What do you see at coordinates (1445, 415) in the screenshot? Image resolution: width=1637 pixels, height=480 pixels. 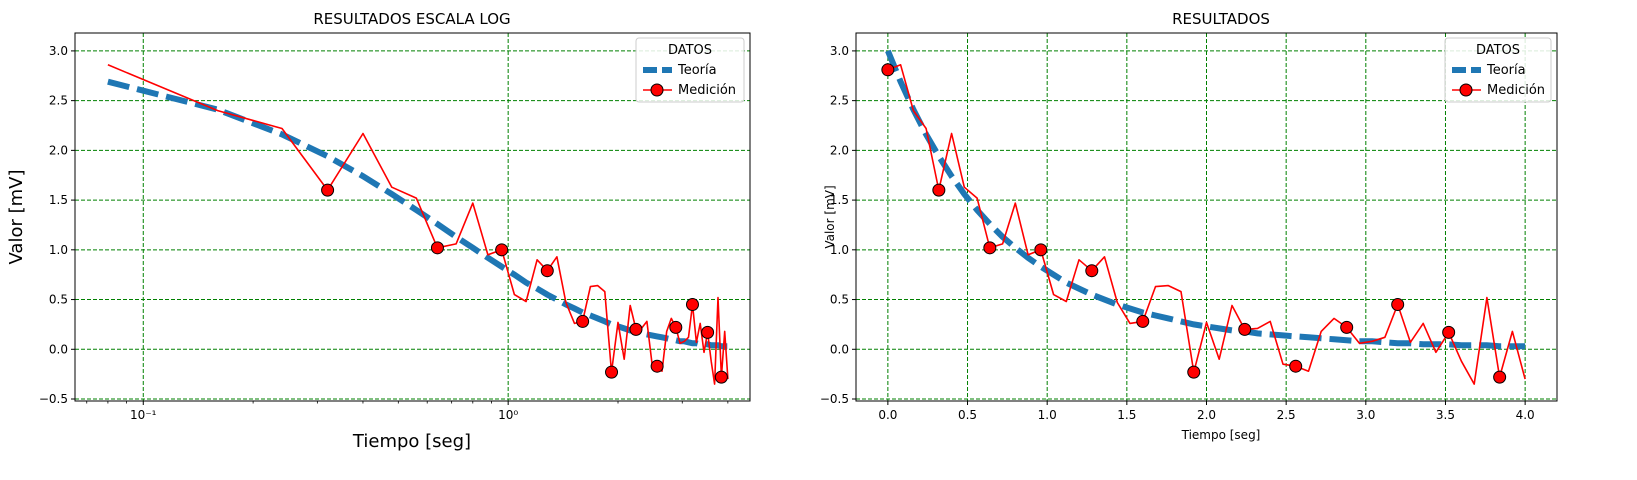 I see `x-tick-label: 3.5` at bounding box center [1445, 415].